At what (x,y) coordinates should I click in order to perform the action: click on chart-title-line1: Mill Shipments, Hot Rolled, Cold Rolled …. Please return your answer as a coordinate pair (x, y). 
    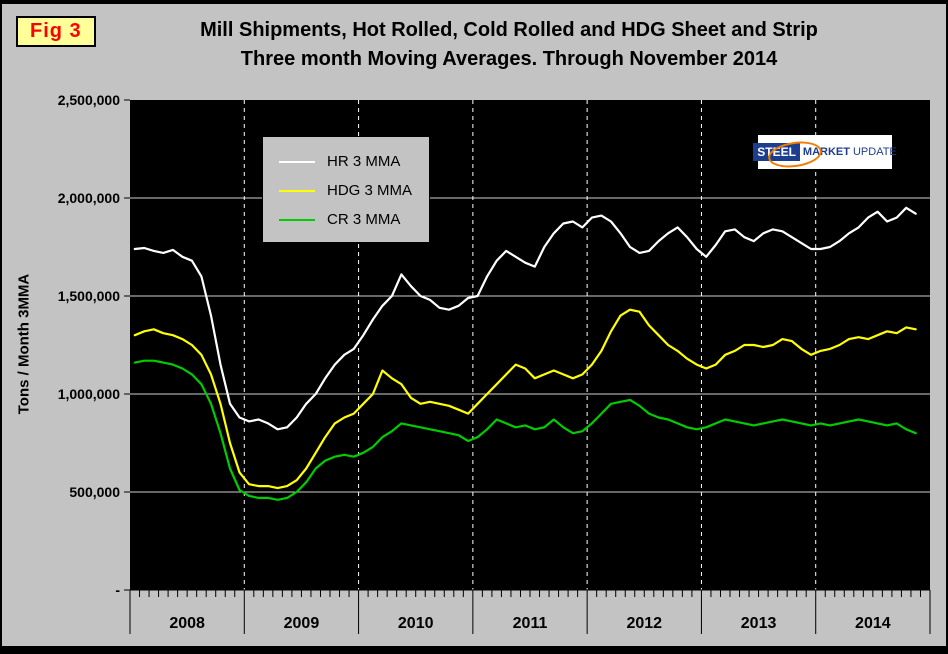
    Looking at the image, I should click on (509, 30).